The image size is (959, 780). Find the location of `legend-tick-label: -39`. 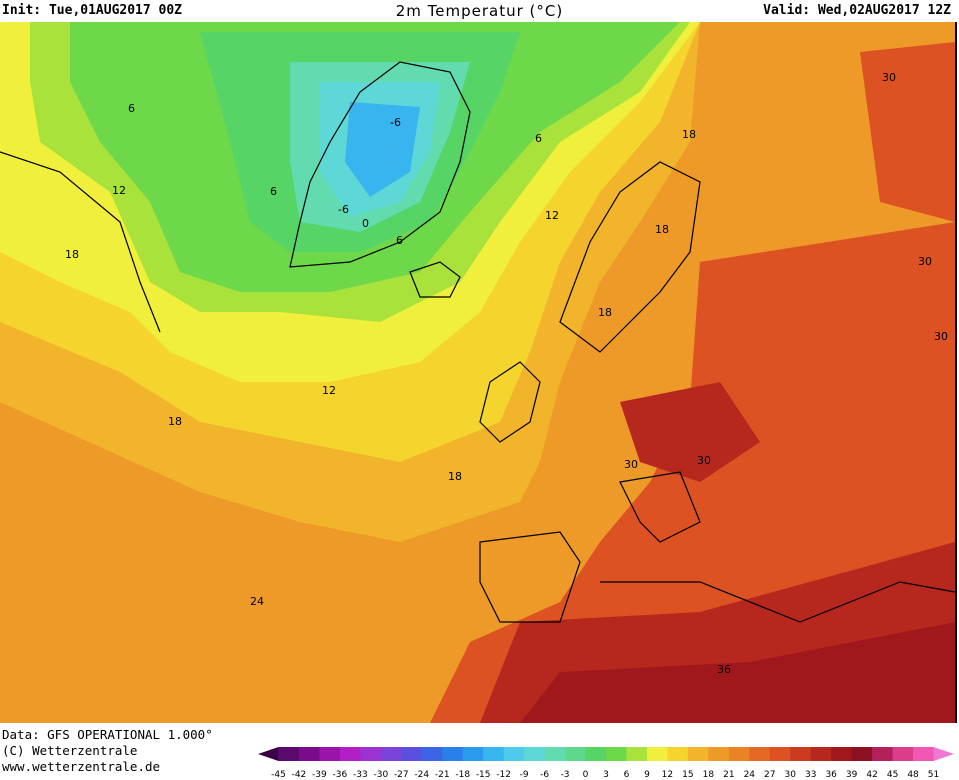

legend-tick-label: -39 is located at coordinates (319, 775).